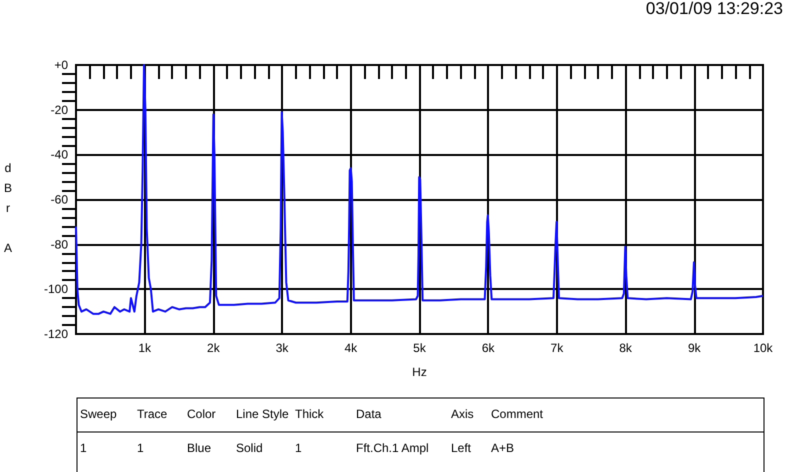 This screenshot has height=472, width=787. What do you see at coordinates (461, 448) in the screenshot?
I see `text: Left` at bounding box center [461, 448].